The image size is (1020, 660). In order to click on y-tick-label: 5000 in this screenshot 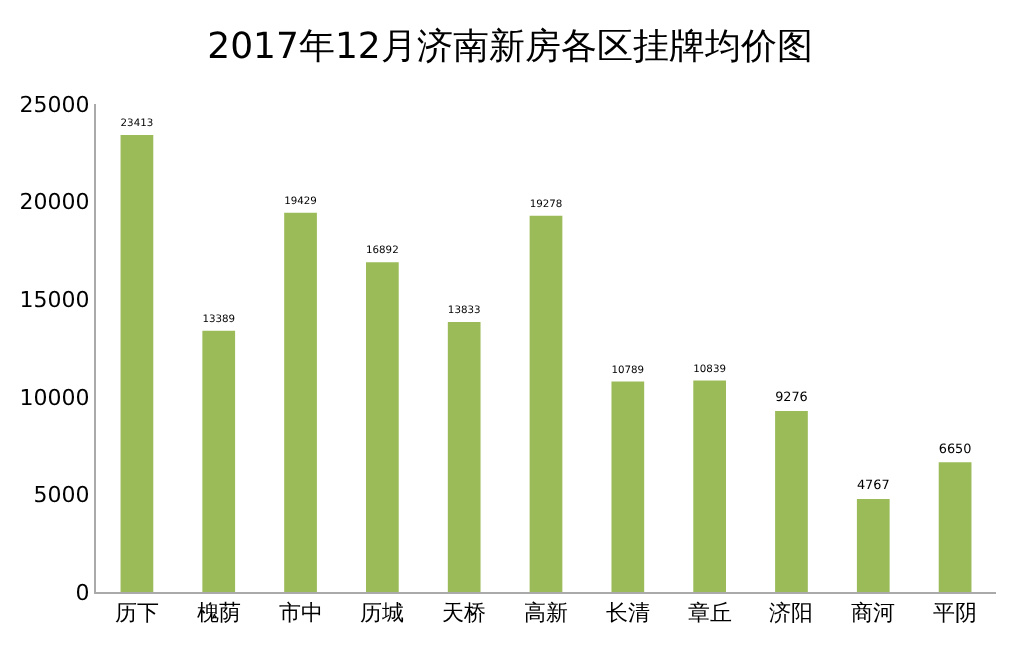, I will do `click(61, 495)`.